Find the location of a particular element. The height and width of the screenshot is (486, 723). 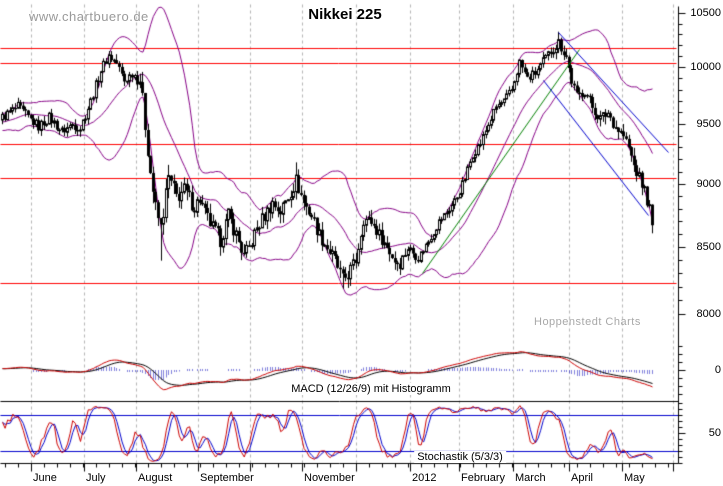

y-axis-label: 9500 is located at coordinates (708, 124).